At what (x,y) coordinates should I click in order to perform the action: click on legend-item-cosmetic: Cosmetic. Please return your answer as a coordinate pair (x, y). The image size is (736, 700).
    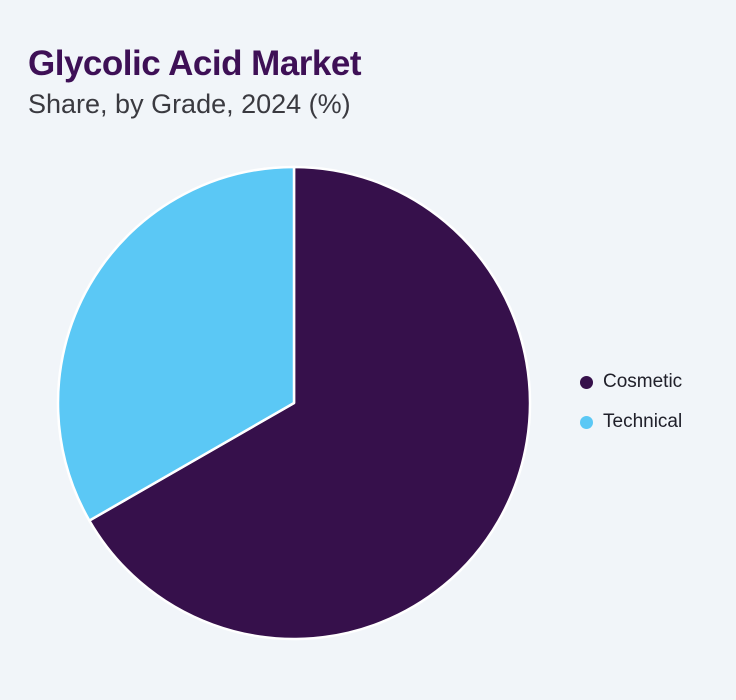
    Looking at the image, I should click on (631, 382).